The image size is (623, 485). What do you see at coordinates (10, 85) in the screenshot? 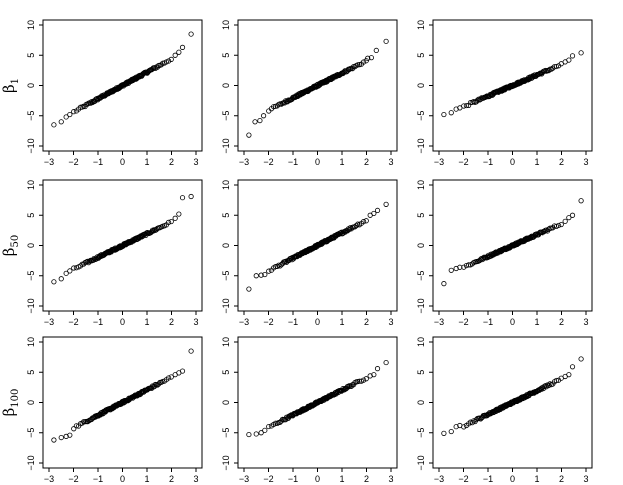
I see `row-label-0: β1` at bounding box center [10, 85].